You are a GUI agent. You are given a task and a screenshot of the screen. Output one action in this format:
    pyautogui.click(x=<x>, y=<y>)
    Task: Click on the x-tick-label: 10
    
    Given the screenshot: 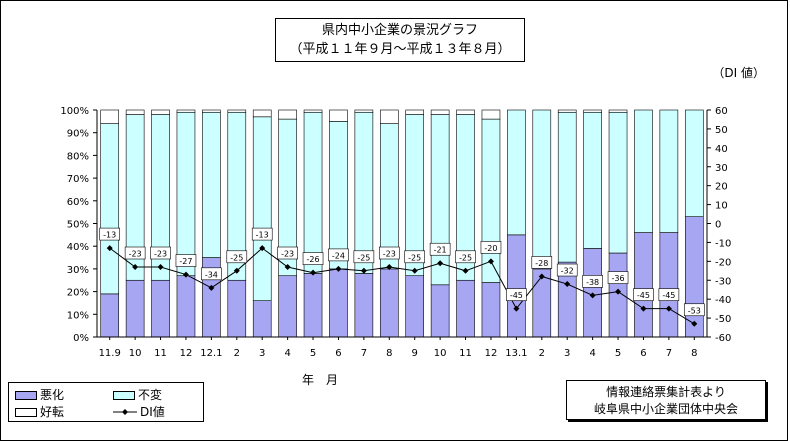 What is the action you would take?
    pyautogui.click(x=440, y=353)
    